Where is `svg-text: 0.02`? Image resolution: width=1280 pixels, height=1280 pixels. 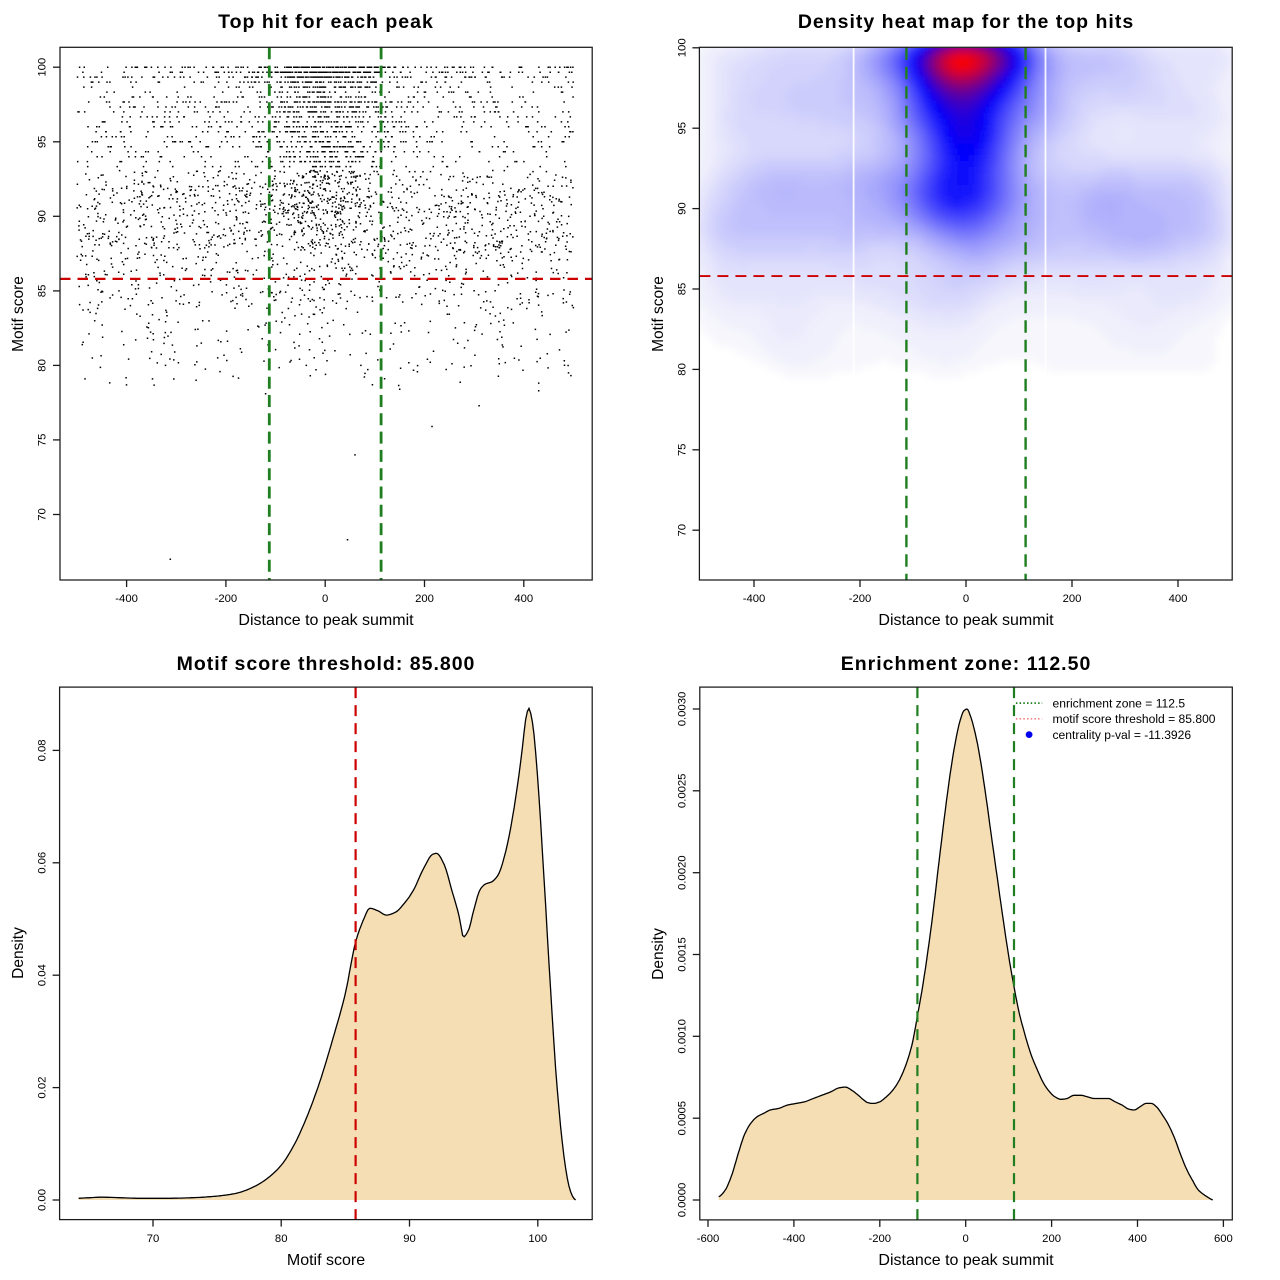
svg-text: 0.02 is located at coordinates (42, 1088).